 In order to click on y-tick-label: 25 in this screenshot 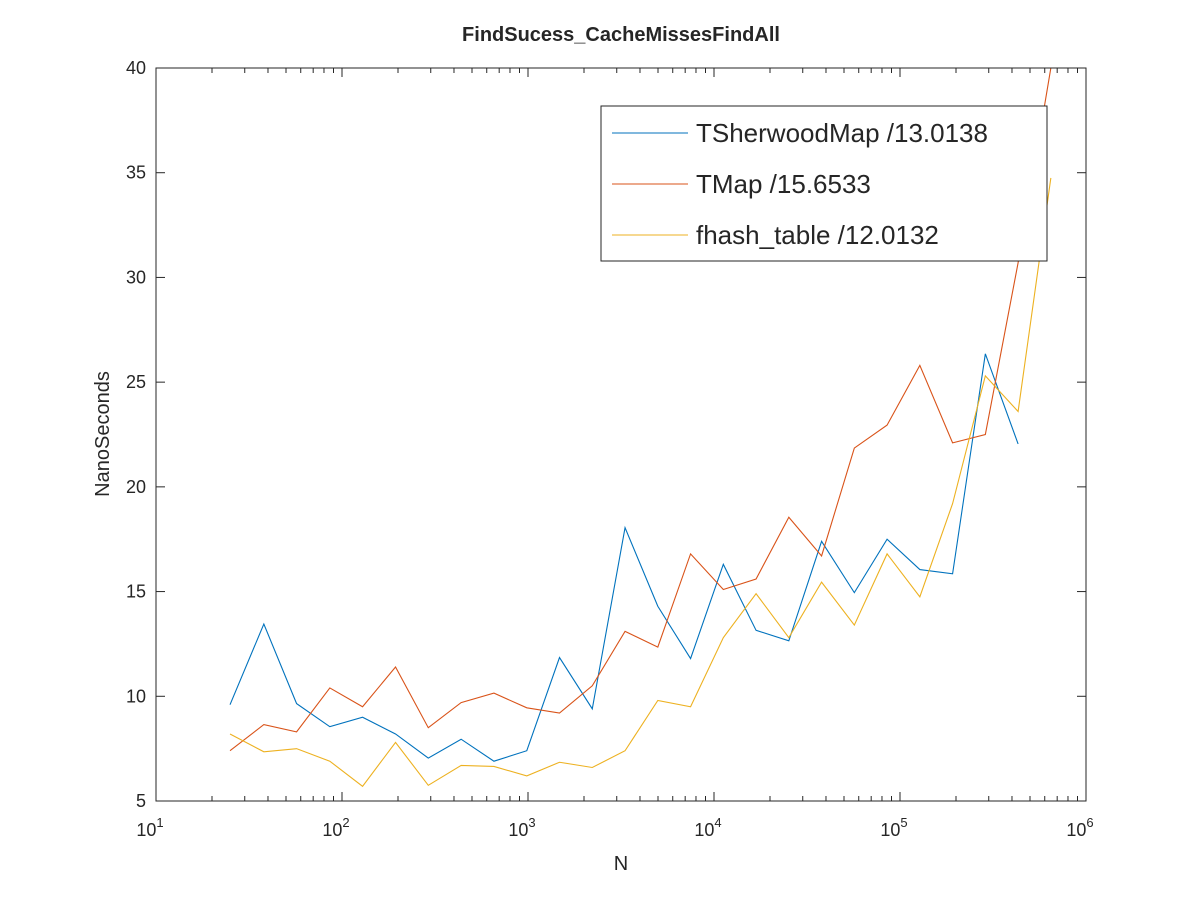, I will do `click(136, 382)`.